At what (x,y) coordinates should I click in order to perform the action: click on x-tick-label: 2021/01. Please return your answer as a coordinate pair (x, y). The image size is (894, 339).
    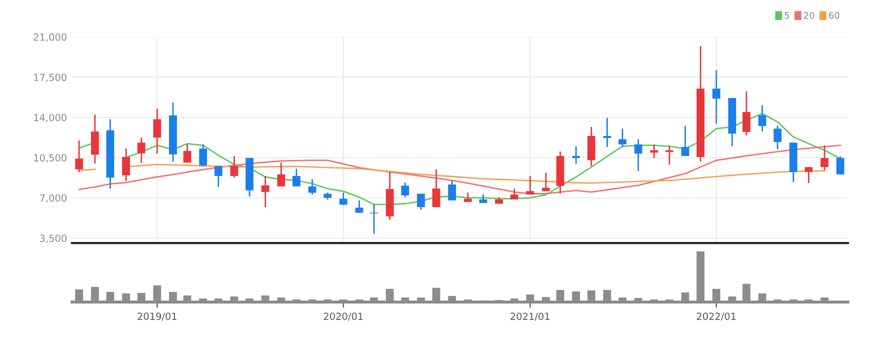
    Looking at the image, I should click on (530, 316).